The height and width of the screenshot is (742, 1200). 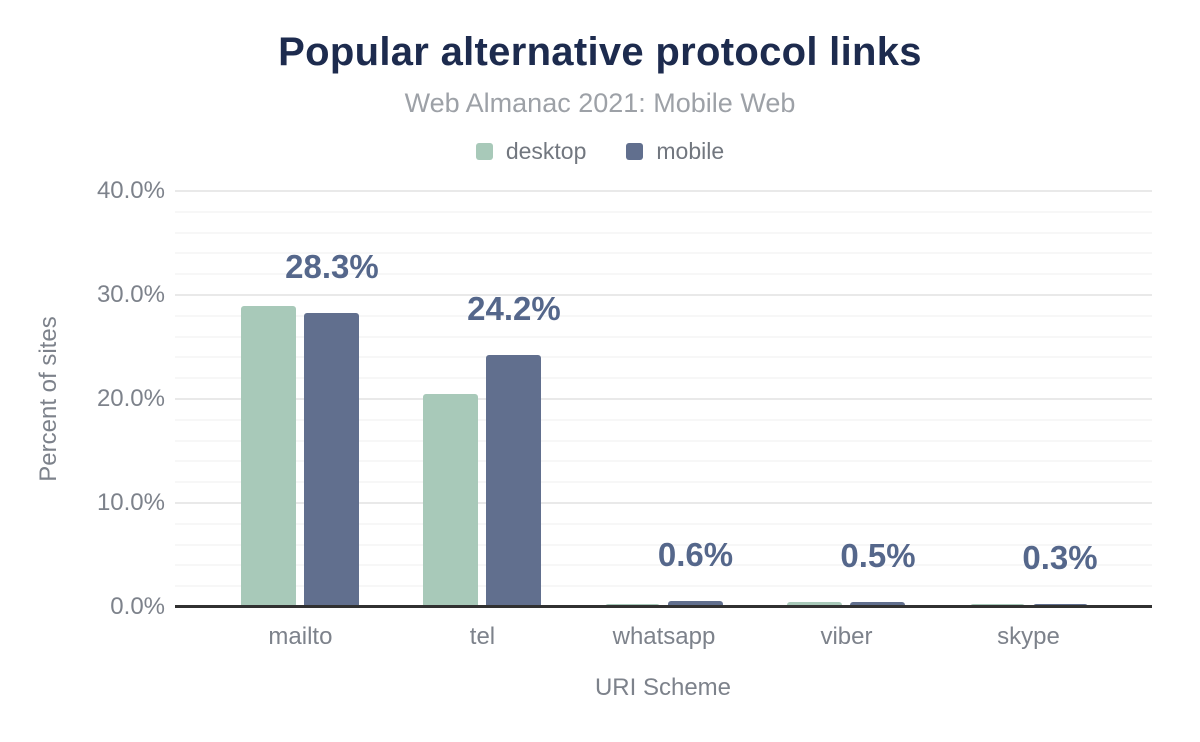 I want to click on y-tick-label: 20.0%, so click(x=130, y=398).